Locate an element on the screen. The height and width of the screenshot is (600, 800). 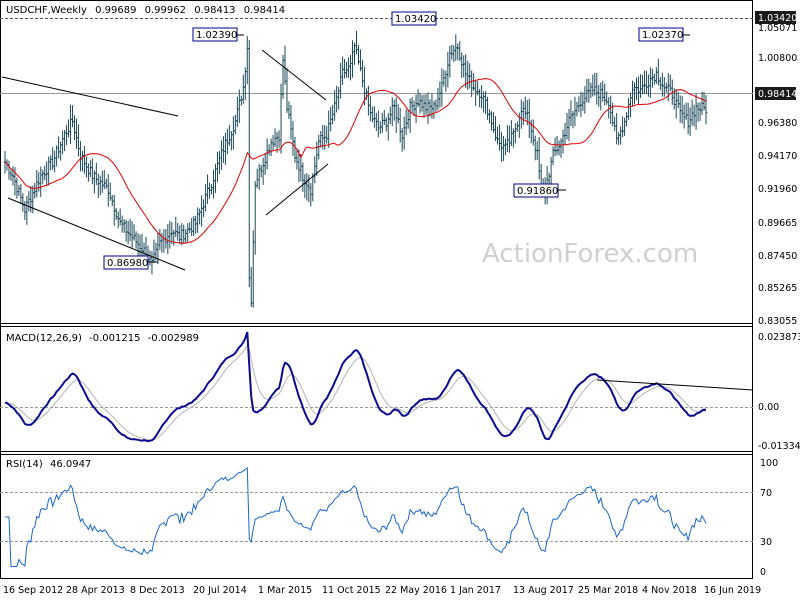
annotation-high-2016: 1.03420 is located at coordinates (414, 18).